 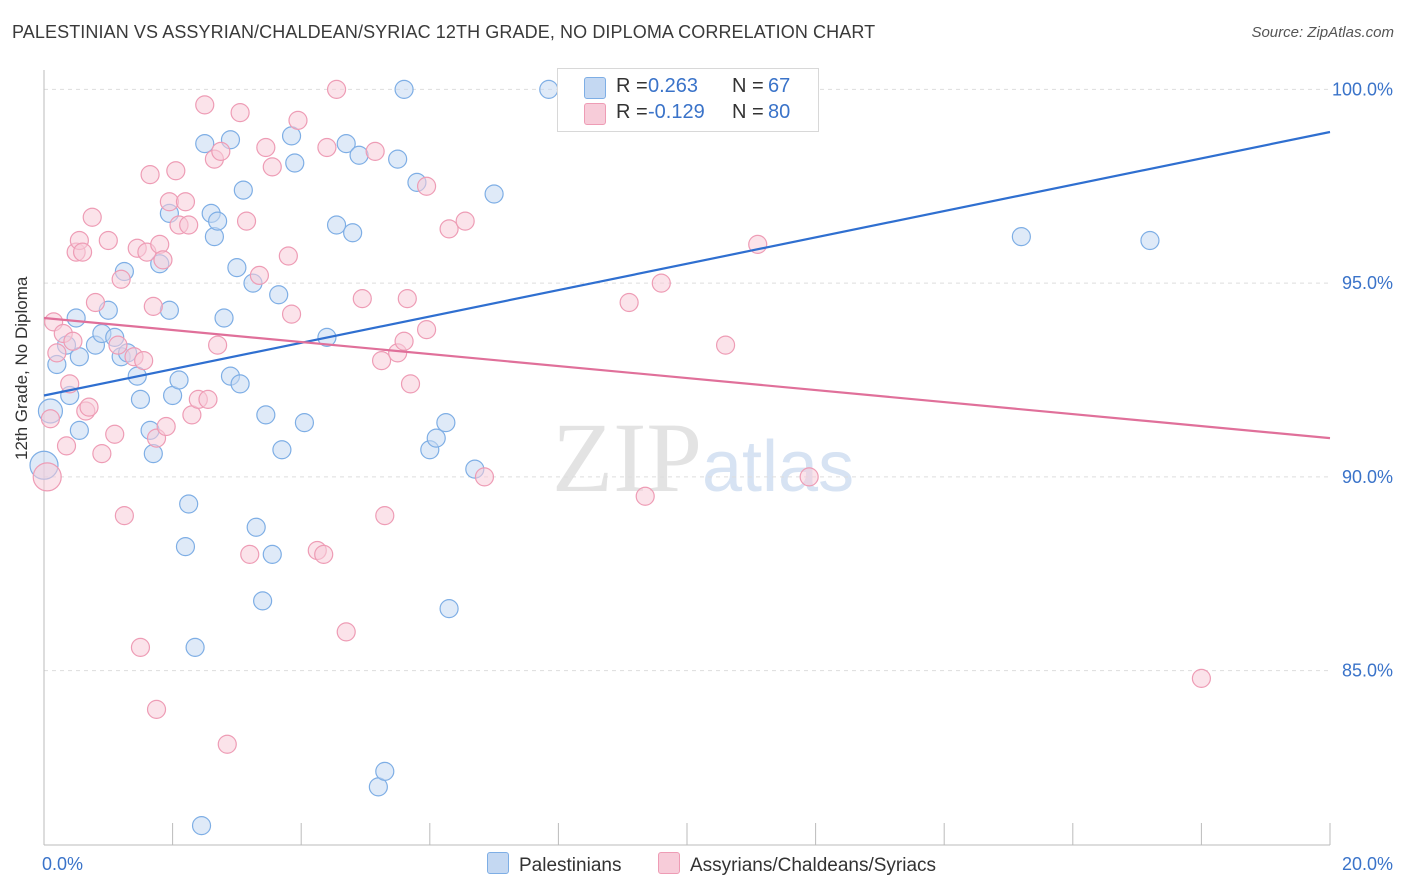 I want to click on watermark: ZIPatlas, so click(x=703, y=457).